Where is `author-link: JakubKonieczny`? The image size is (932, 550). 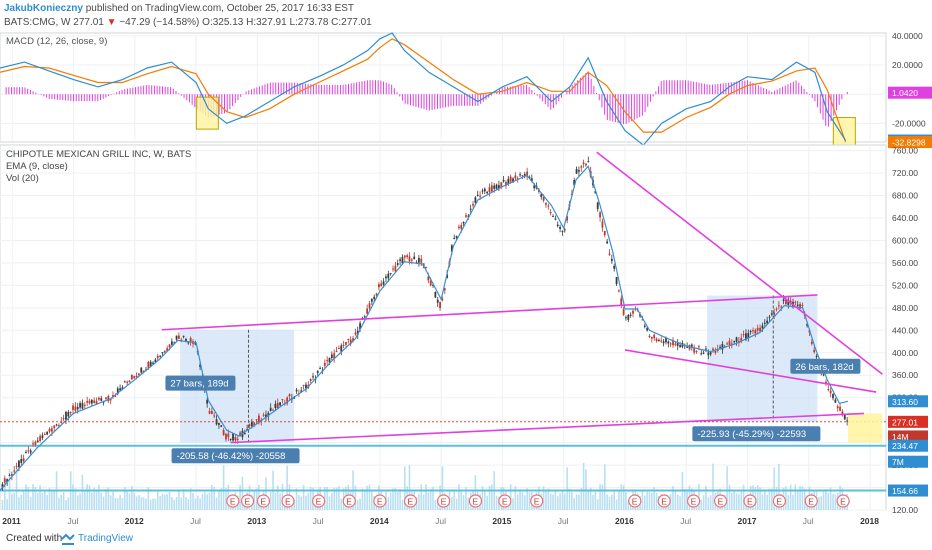 author-link: JakubKonieczny is located at coordinates (43, 8).